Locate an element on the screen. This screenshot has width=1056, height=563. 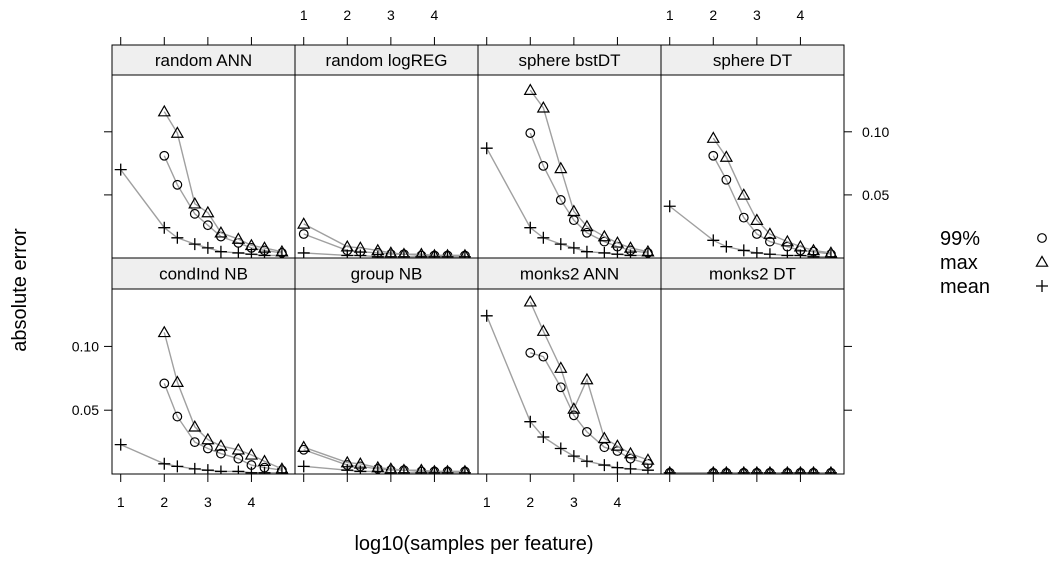
triangle-symbol is located at coordinates (1042, 261).